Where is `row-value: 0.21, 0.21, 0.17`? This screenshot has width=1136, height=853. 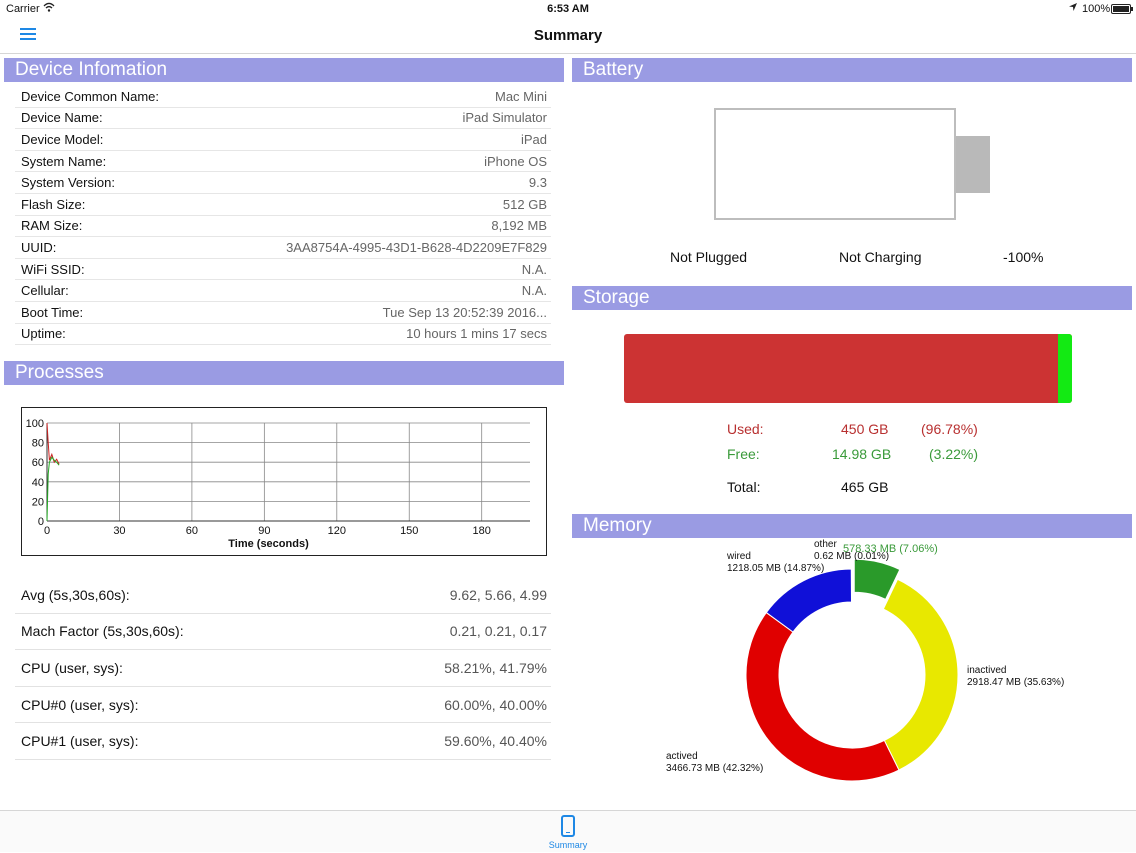 row-value: 0.21, 0.21, 0.17 is located at coordinates (498, 631).